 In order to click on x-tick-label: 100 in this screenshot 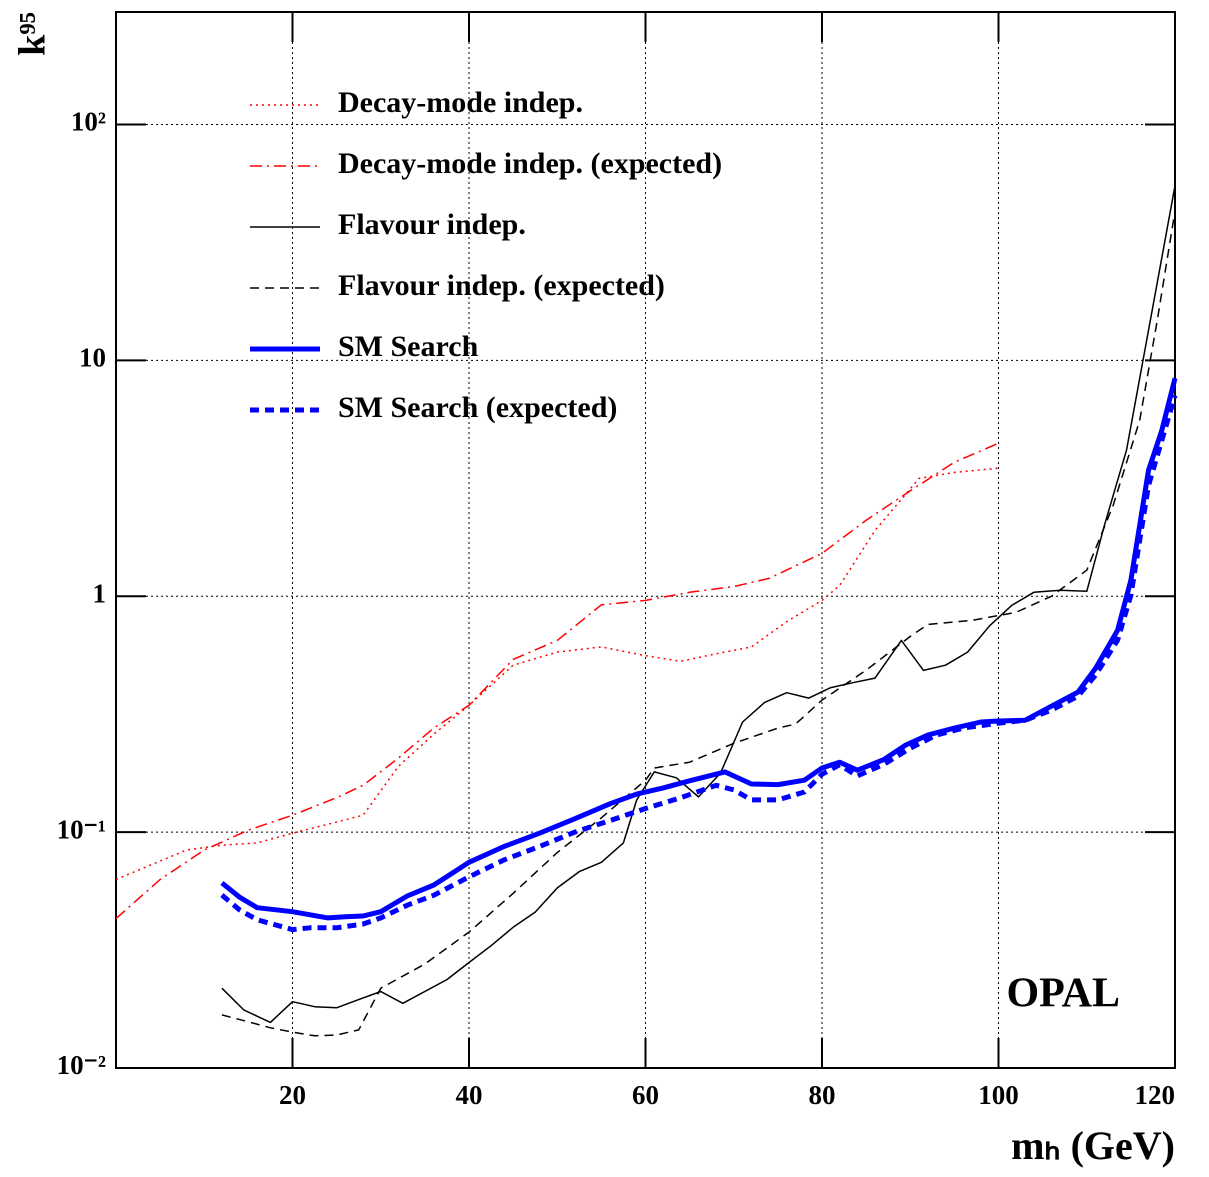, I will do `click(998, 1095)`.